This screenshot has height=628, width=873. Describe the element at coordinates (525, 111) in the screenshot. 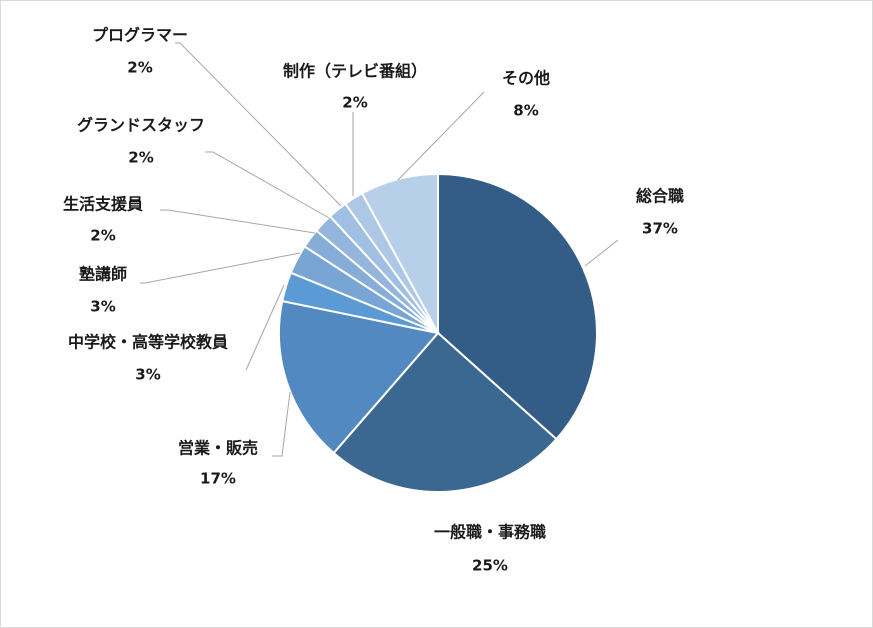

I see `slice-percent-label: 8%` at that location.